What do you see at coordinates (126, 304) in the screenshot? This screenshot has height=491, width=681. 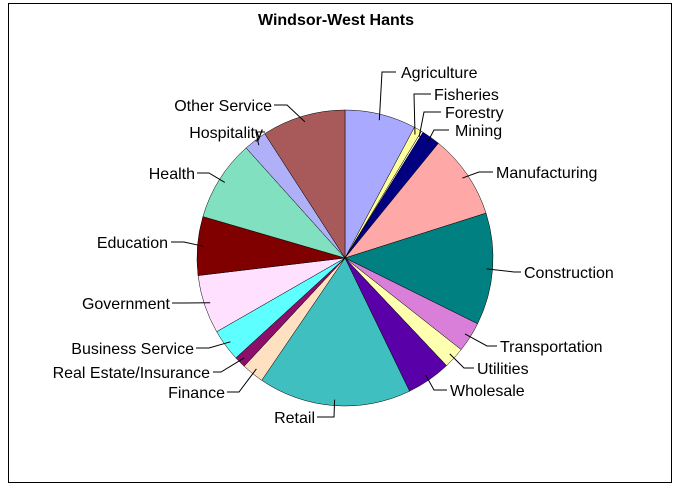 I see `slice-label: Government` at bounding box center [126, 304].